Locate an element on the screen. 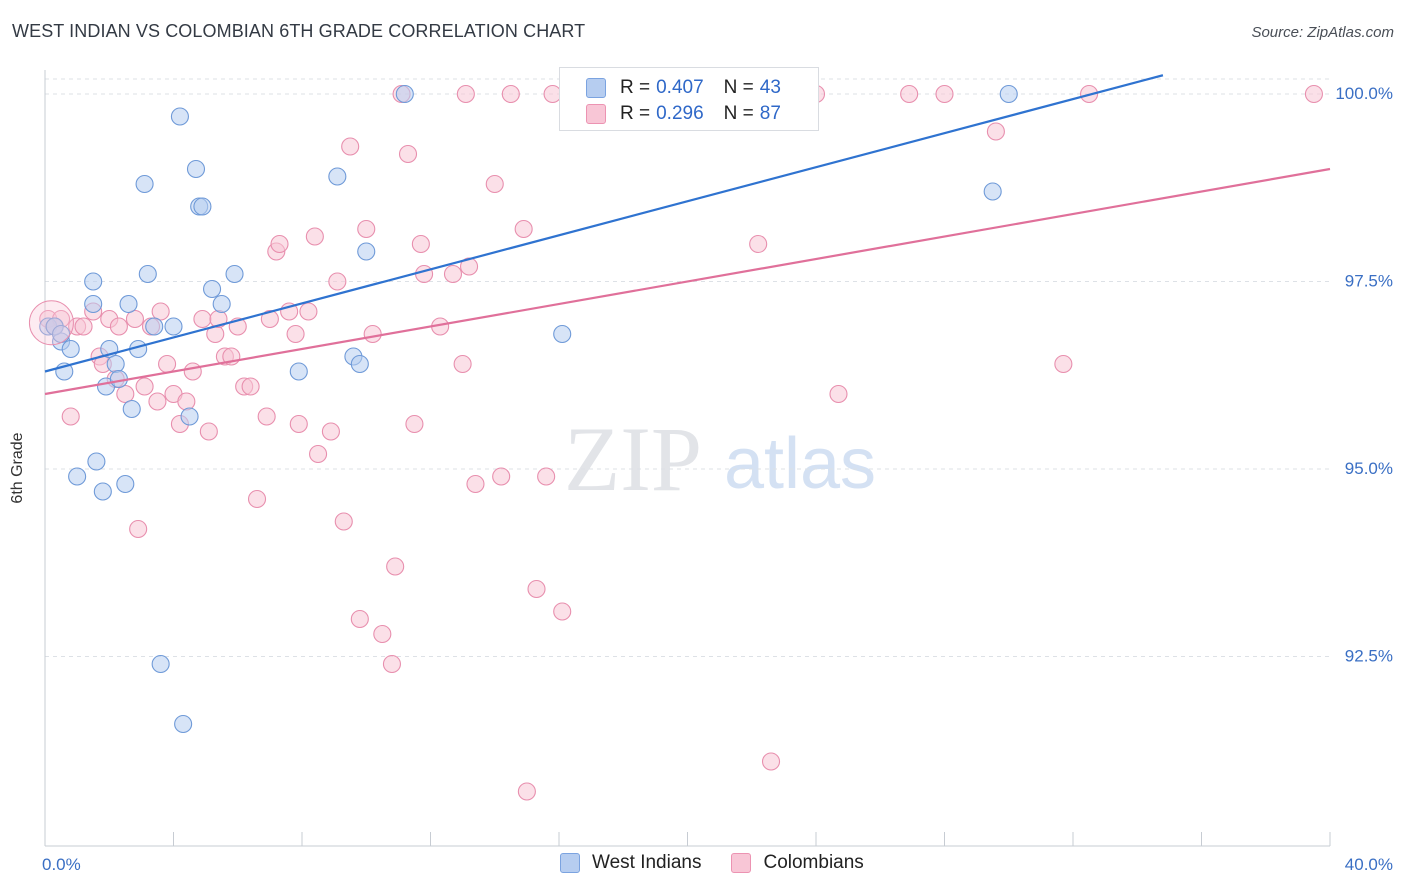 This screenshot has height=892, width=1406. west-indians-swatch is located at coordinates (596, 88).